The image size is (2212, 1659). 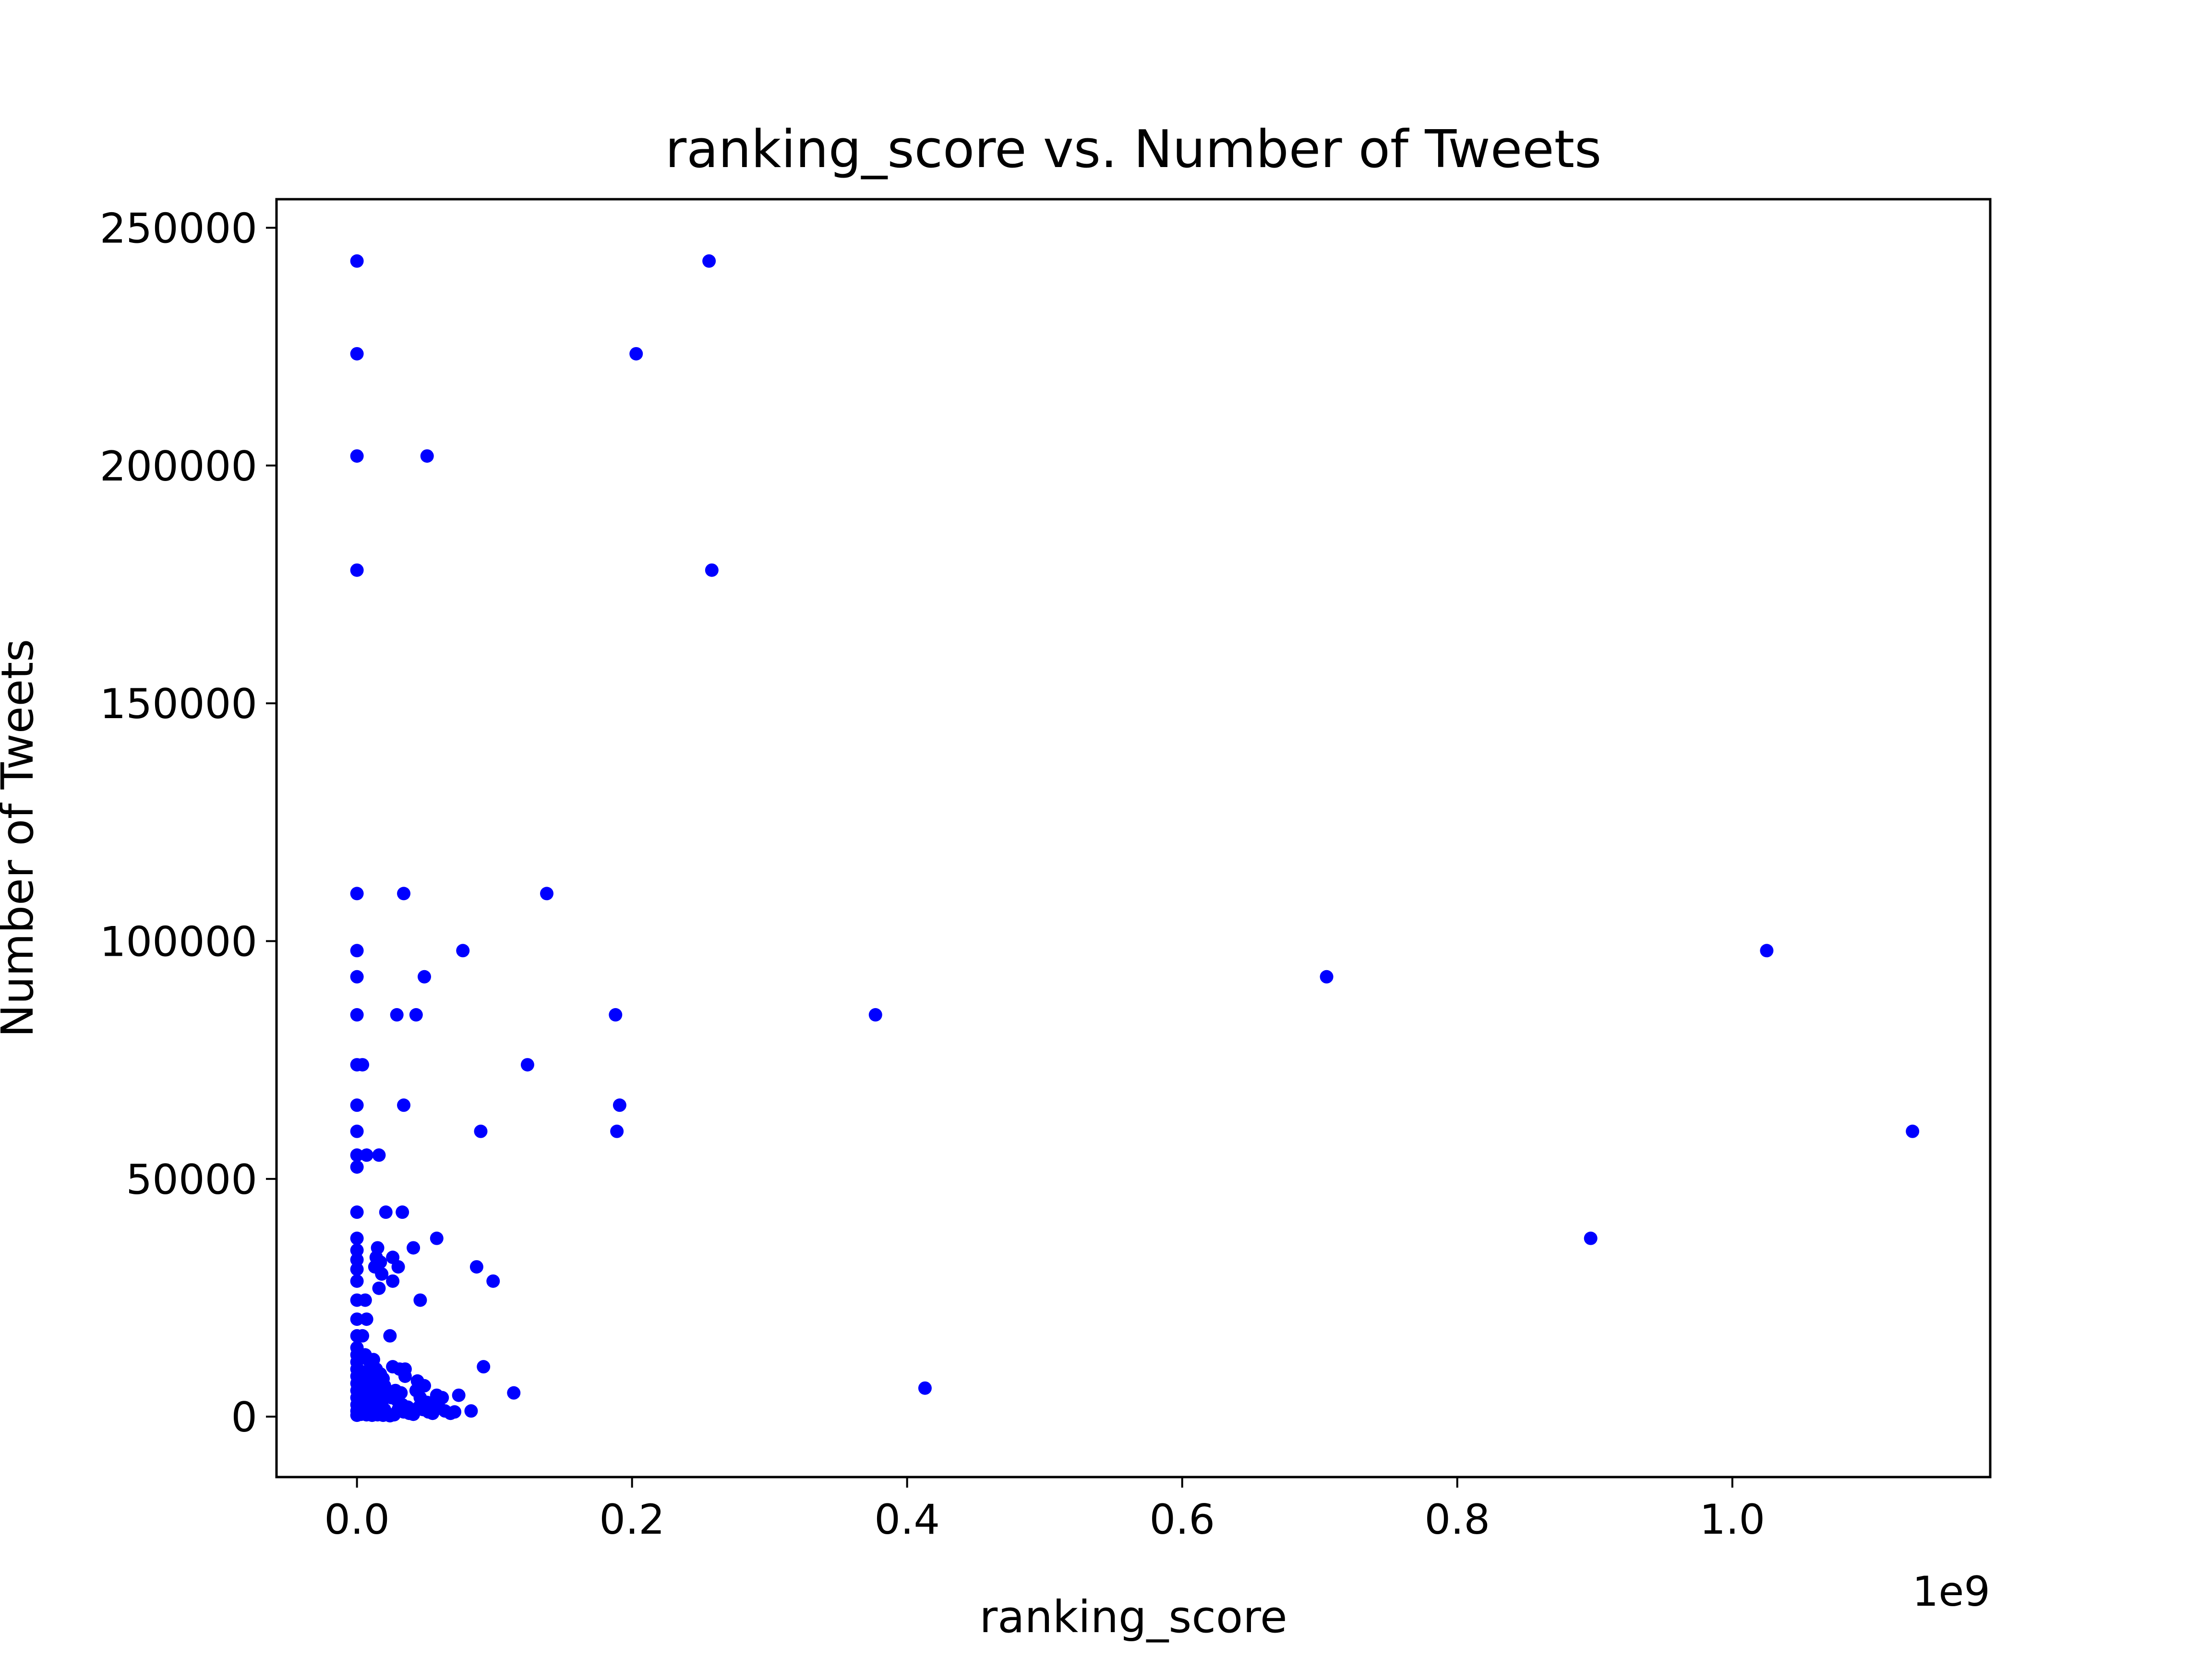 What do you see at coordinates (179, 942) in the screenshot?
I see `y-tick-label: 100000` at bounding box center [179, 942].